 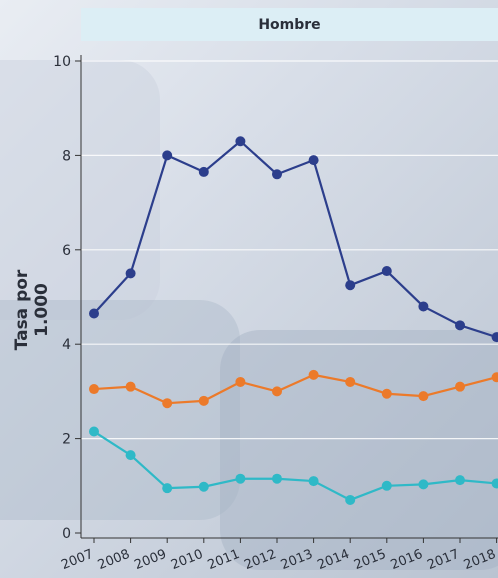 I want to click on x-tick-label: 2016, so click(x=407, y=560).